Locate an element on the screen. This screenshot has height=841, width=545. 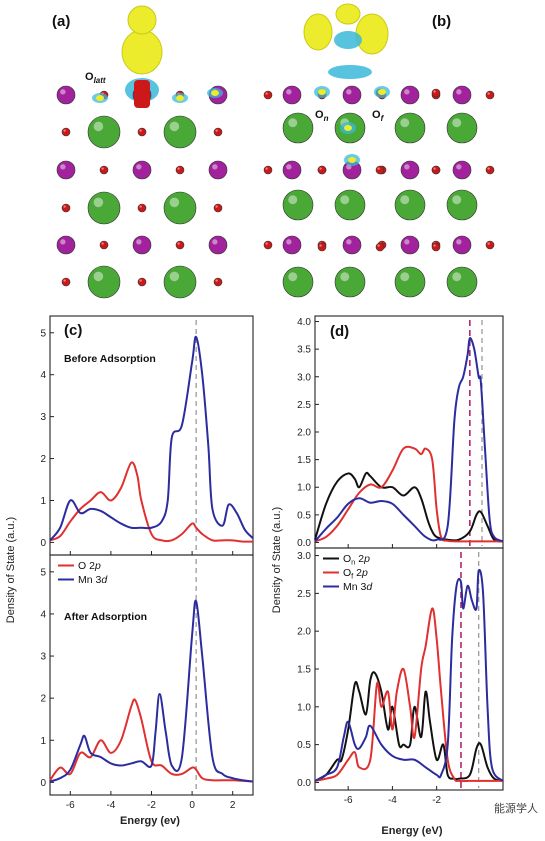
y-tick-label: 2 is located at coordinates (43, 459).